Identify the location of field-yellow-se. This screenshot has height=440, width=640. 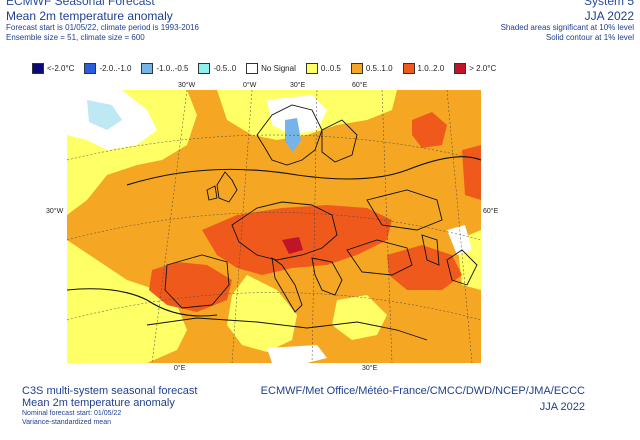
(359, 317).